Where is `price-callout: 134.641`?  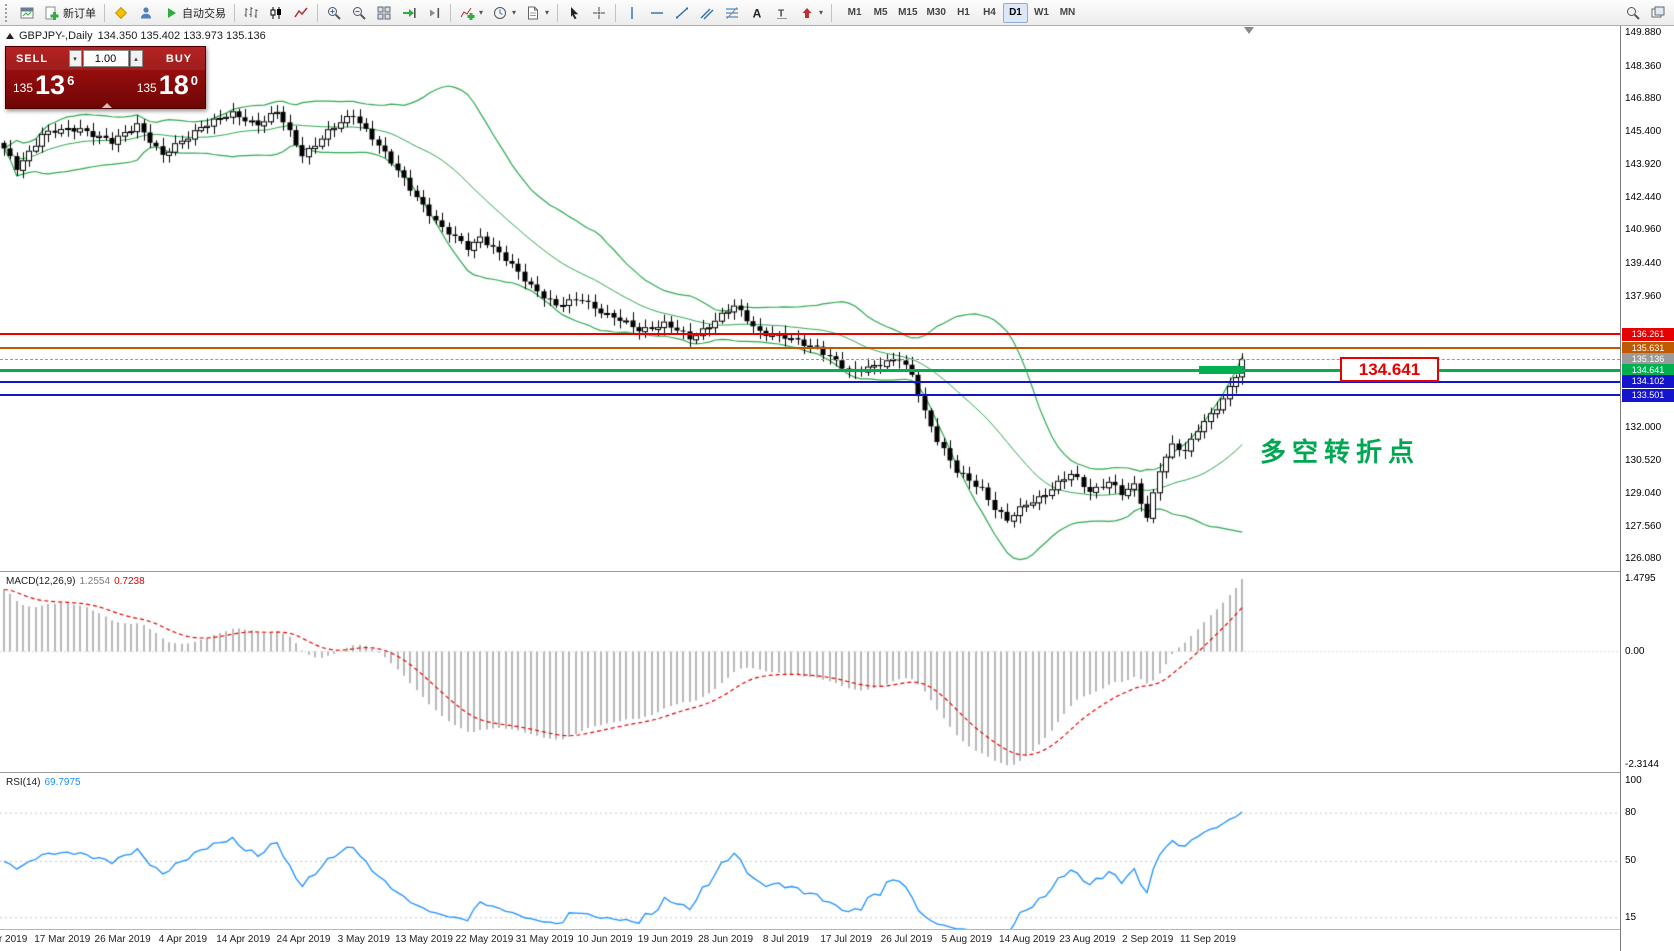
price-callout: 134.641 is located at coordinates (1389, 369).